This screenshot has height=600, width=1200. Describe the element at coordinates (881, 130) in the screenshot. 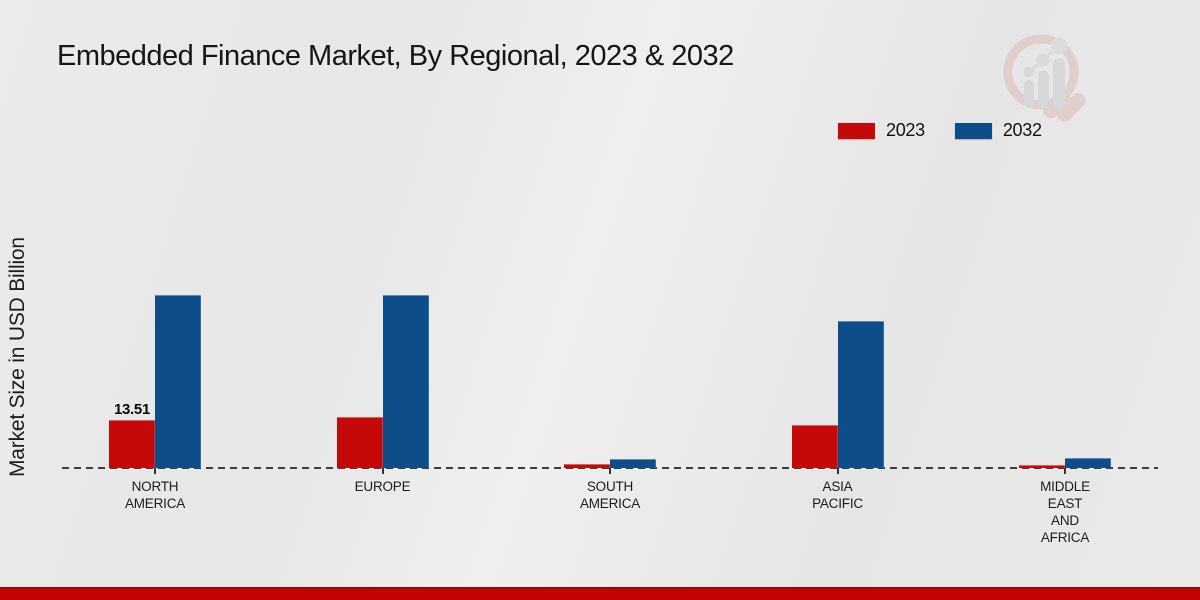

I see `legend-item-2023: 2023` at that location.